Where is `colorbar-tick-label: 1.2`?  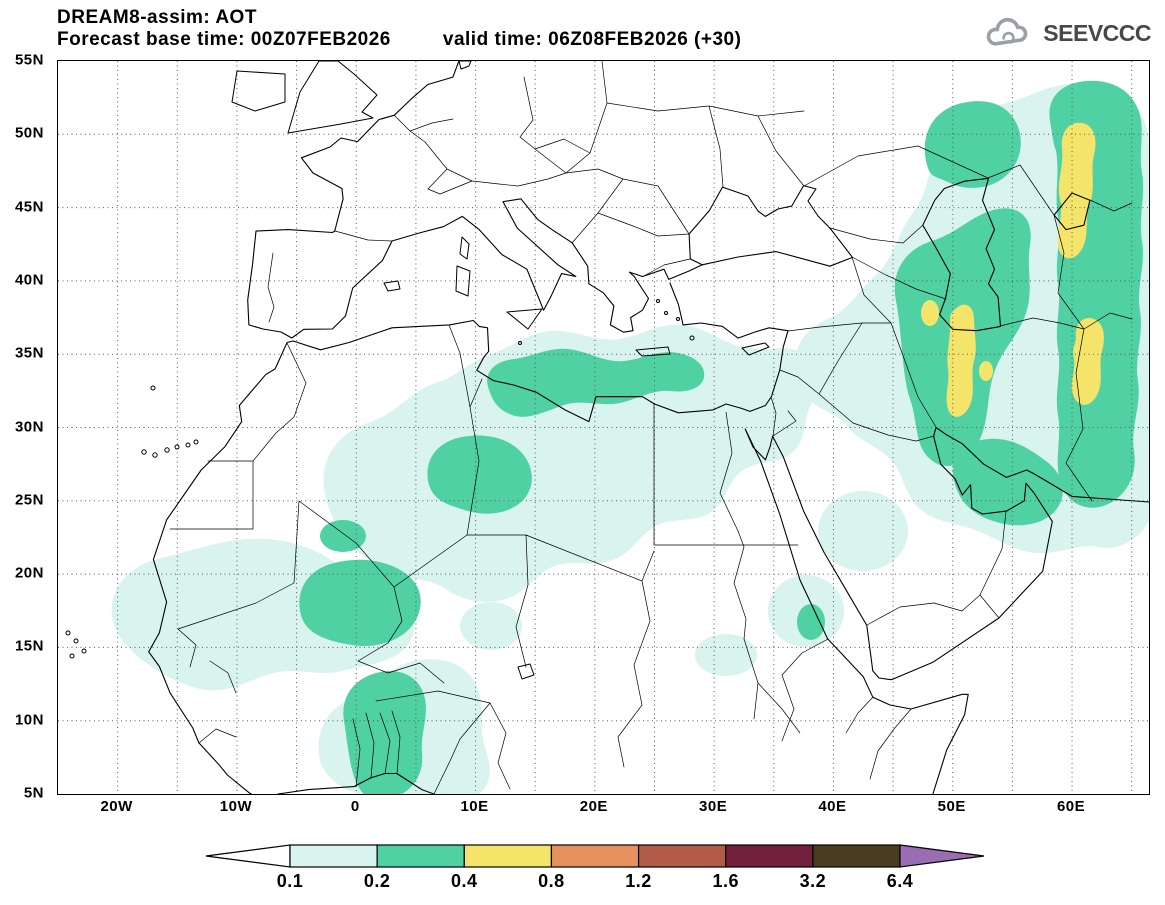 colorbar-tick-label: 1.2 is located at coordinates (638, 881).